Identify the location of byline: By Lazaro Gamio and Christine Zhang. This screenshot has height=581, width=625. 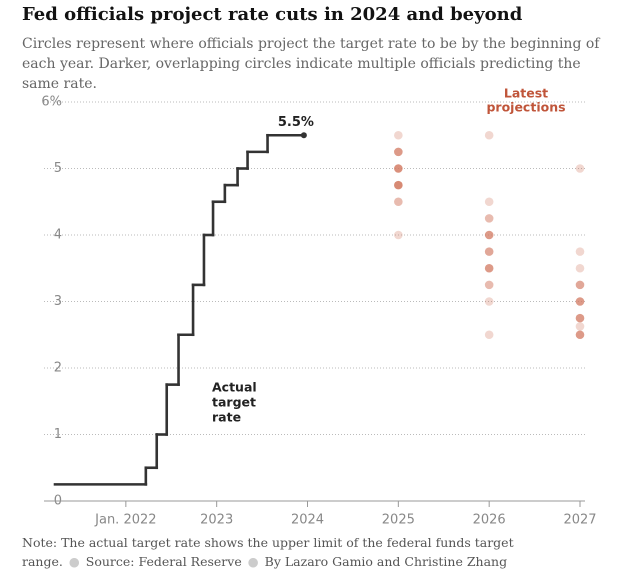
(386, 561).